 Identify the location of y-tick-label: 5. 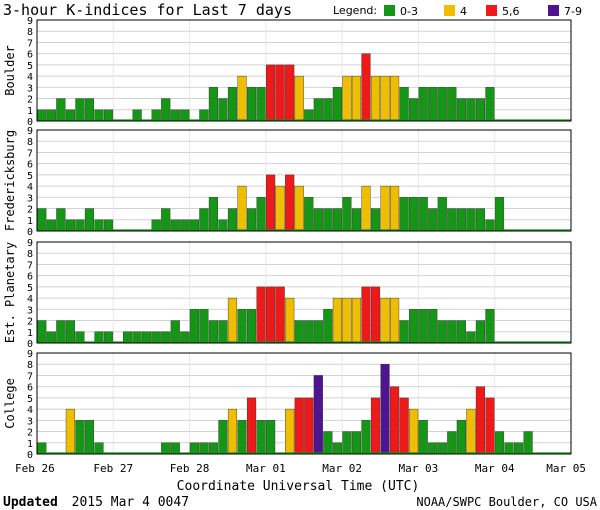
(30, 288).